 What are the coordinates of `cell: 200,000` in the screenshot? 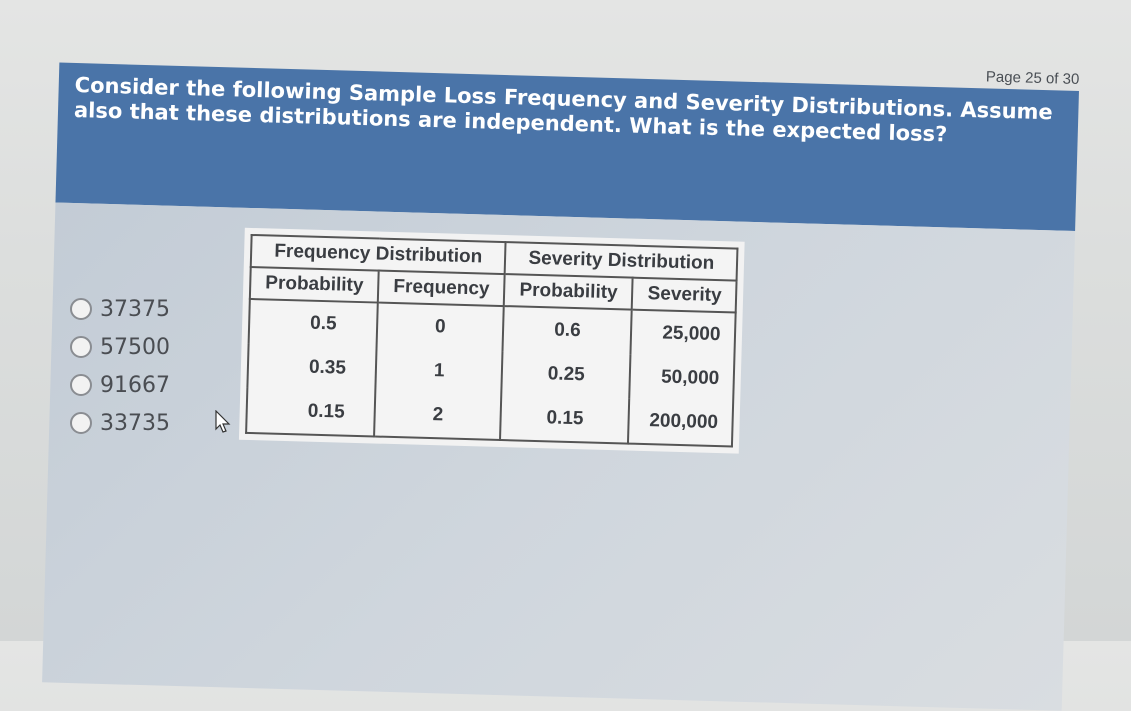 It's located at (681, 422).